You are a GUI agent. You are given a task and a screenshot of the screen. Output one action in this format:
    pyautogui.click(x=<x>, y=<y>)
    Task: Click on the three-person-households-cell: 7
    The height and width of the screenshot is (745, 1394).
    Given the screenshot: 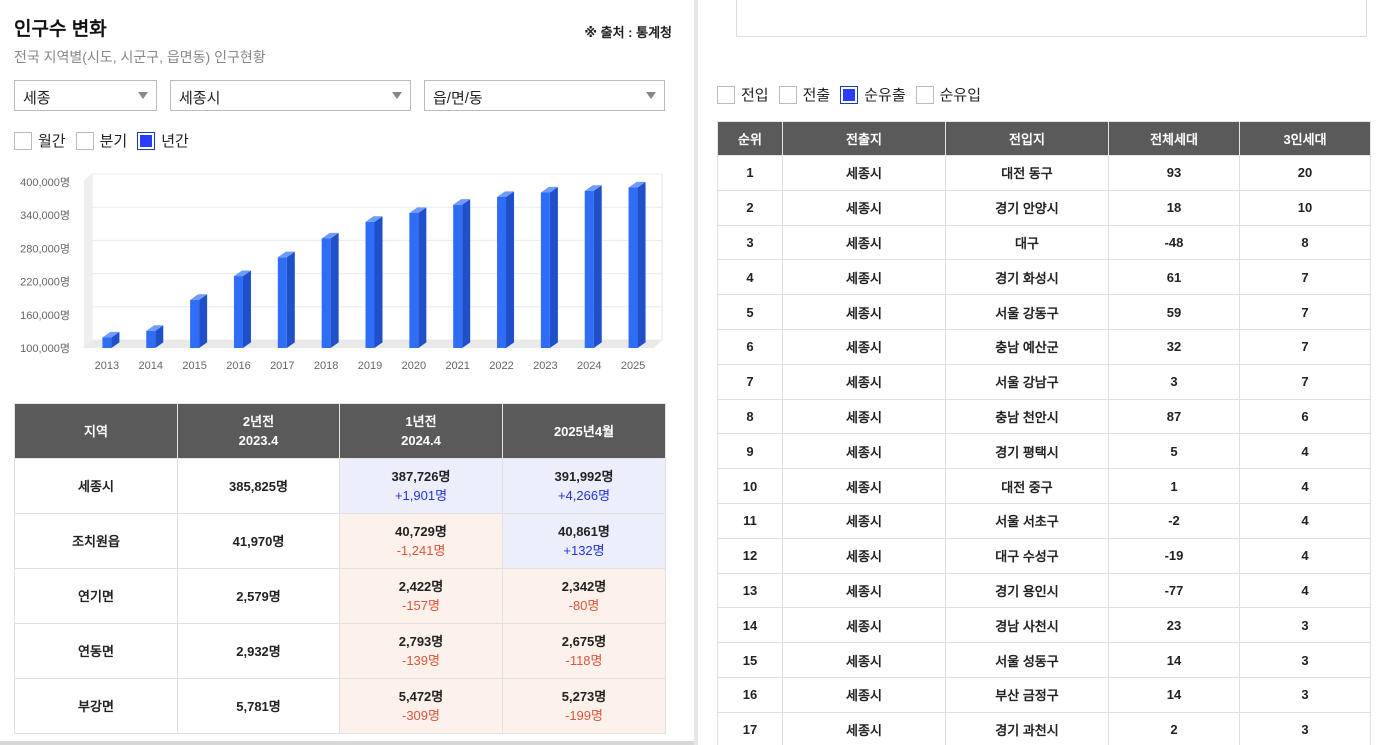 What is the action you would take?
    pyautogui.click(x=1305, y=381)
    